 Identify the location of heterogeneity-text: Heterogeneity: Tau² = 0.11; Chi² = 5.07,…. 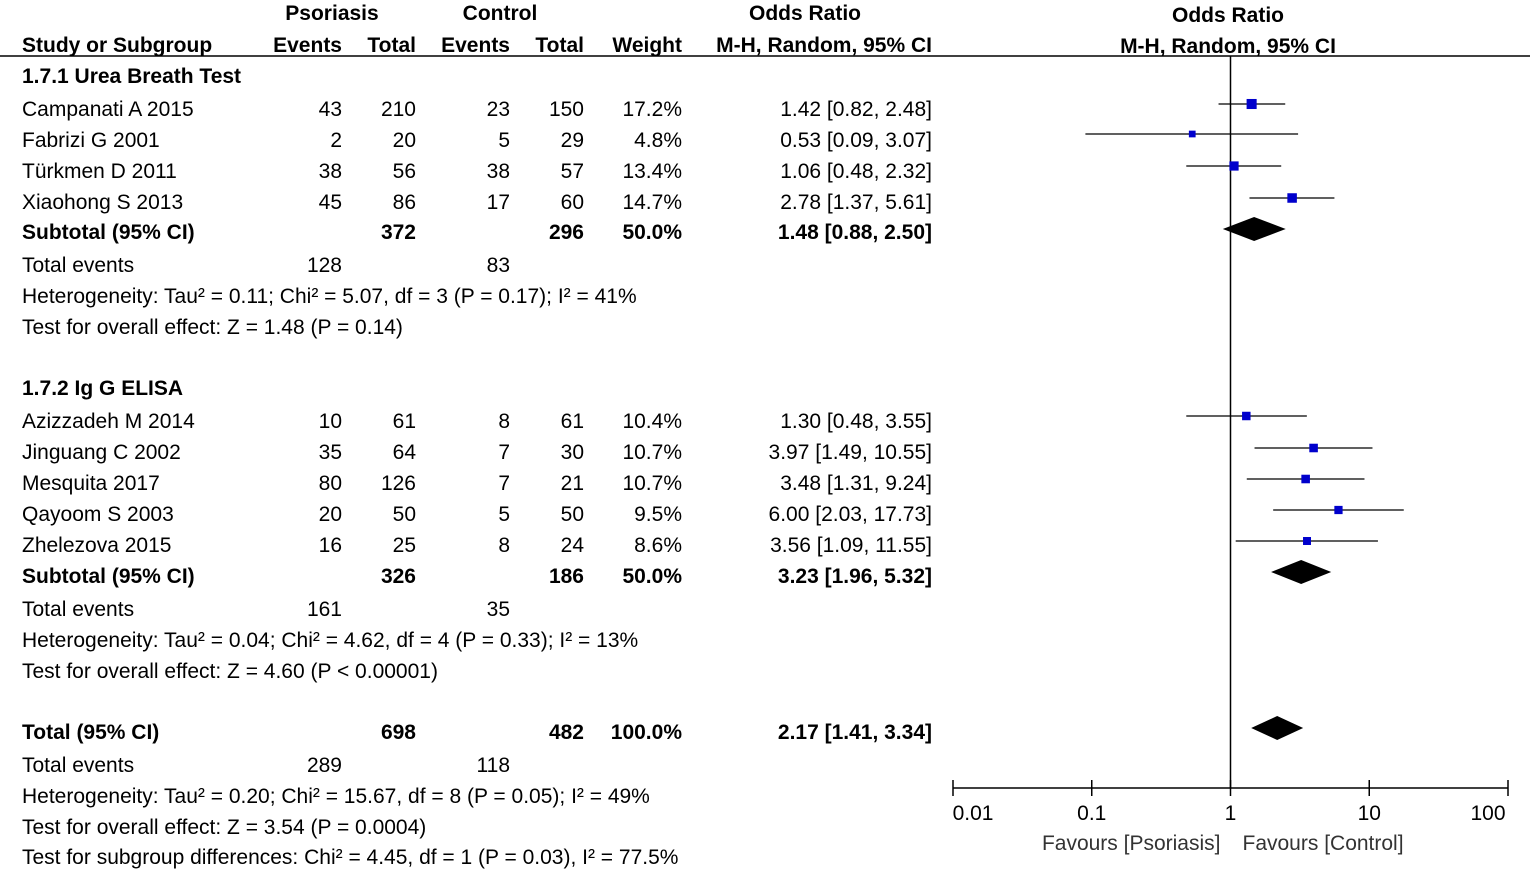
(329, 296).